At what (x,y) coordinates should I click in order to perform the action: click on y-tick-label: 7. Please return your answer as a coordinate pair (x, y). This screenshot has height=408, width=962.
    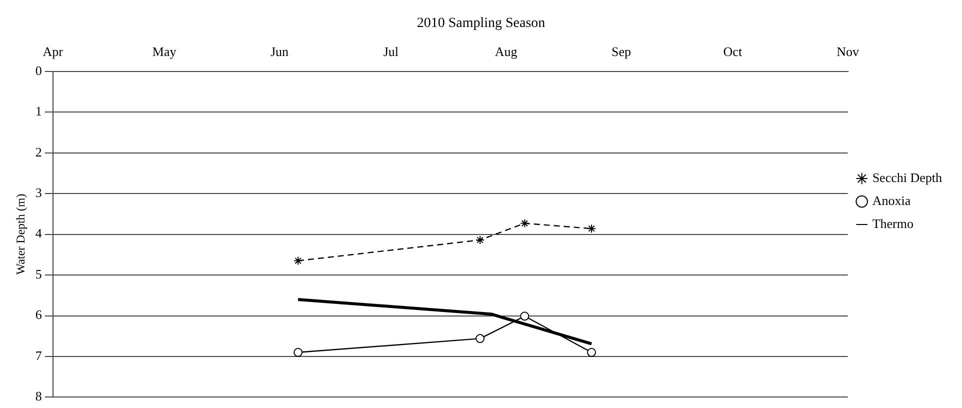
    Looking at the image, I should click on (38, 355).